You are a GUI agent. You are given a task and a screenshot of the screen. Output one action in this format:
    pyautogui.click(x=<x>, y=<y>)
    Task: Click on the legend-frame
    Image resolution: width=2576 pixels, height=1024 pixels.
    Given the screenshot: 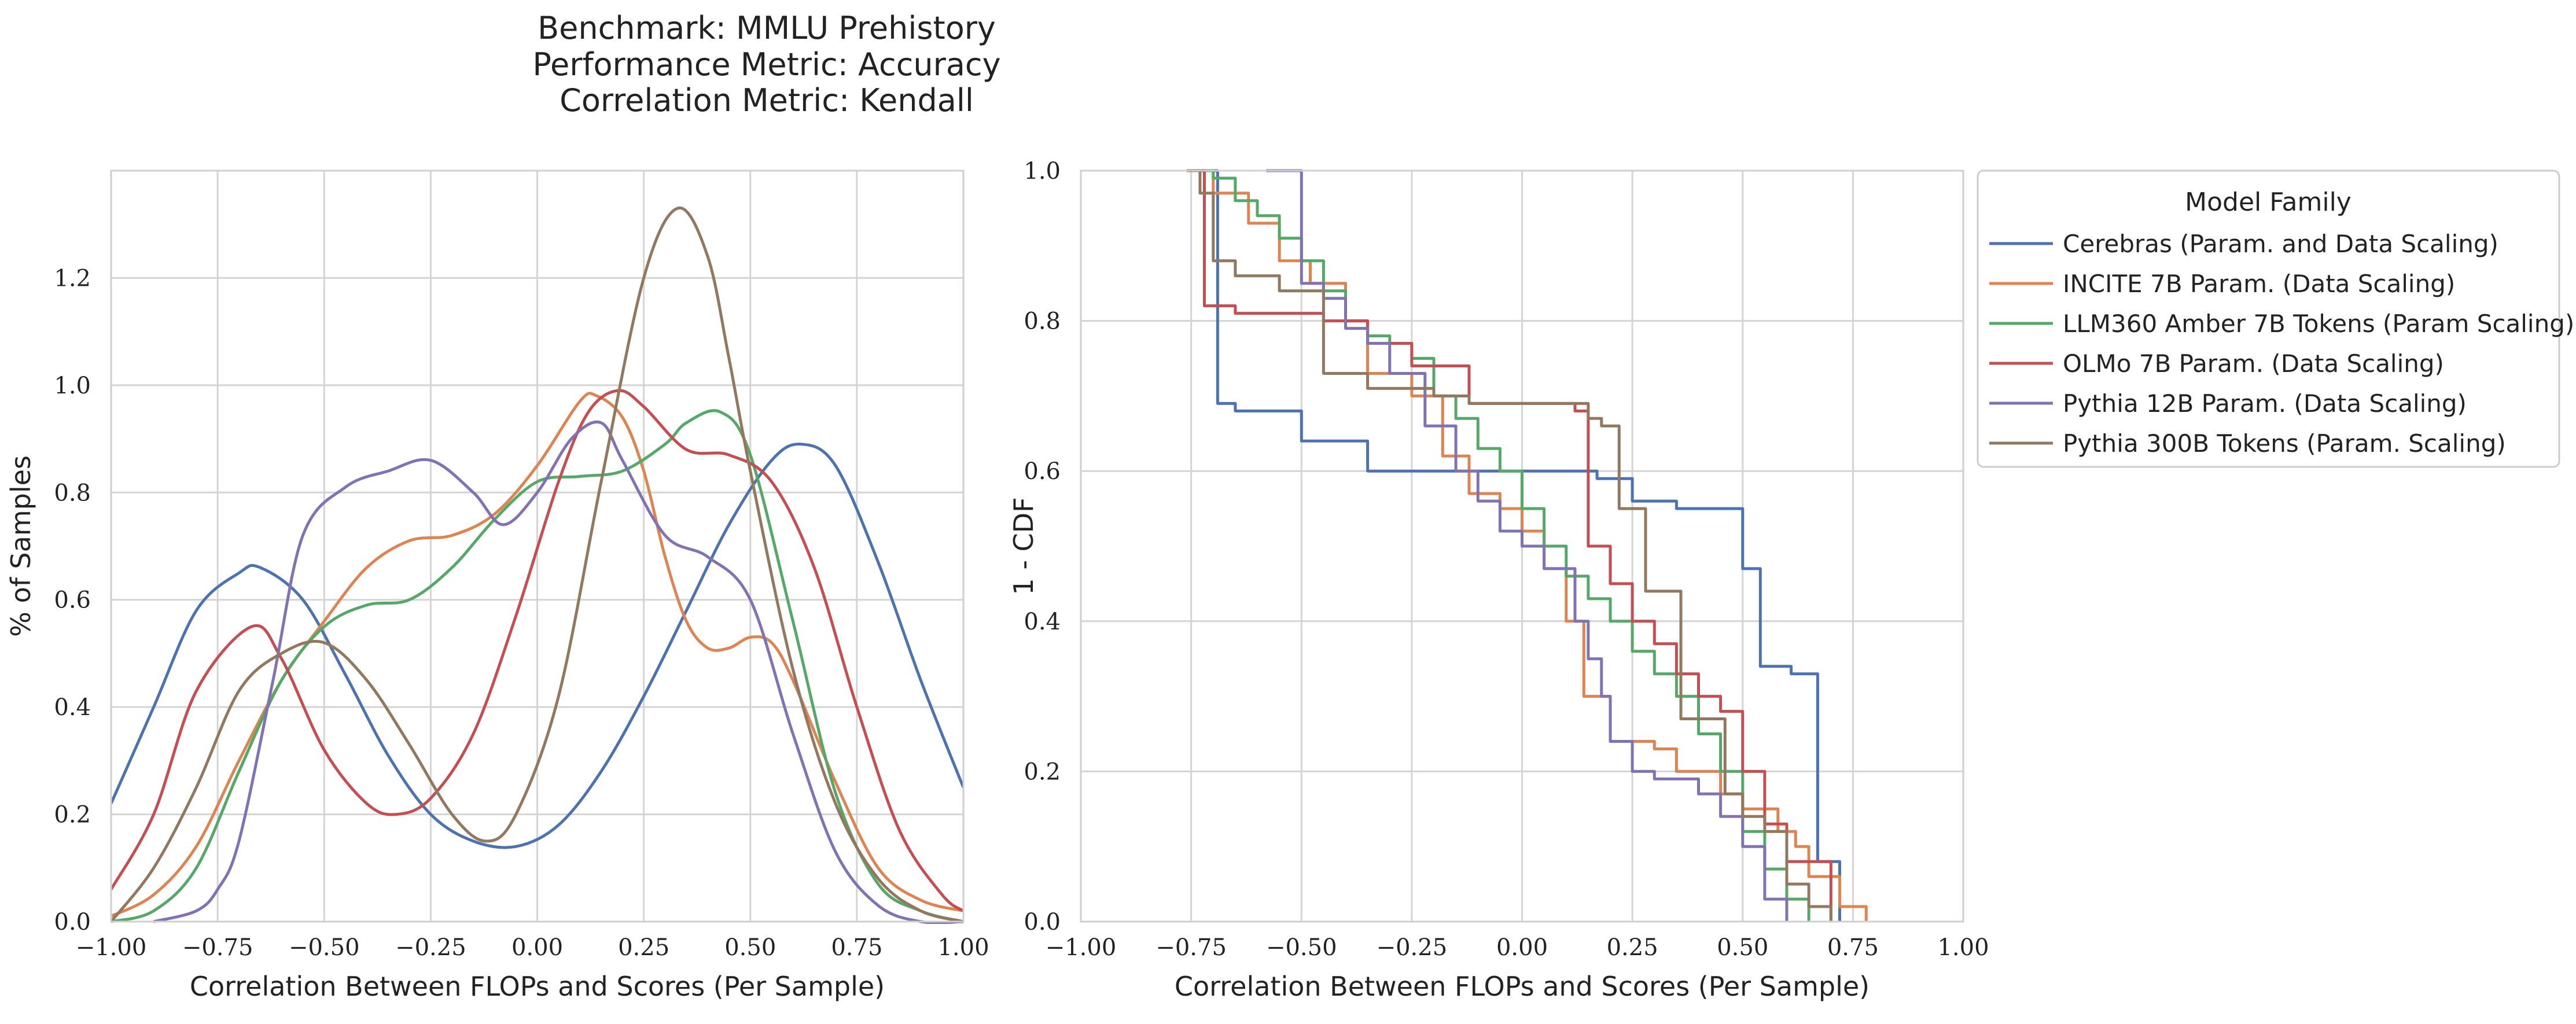 What is the action you would take?
    pyautogui.click(x=2268, y=319)
    